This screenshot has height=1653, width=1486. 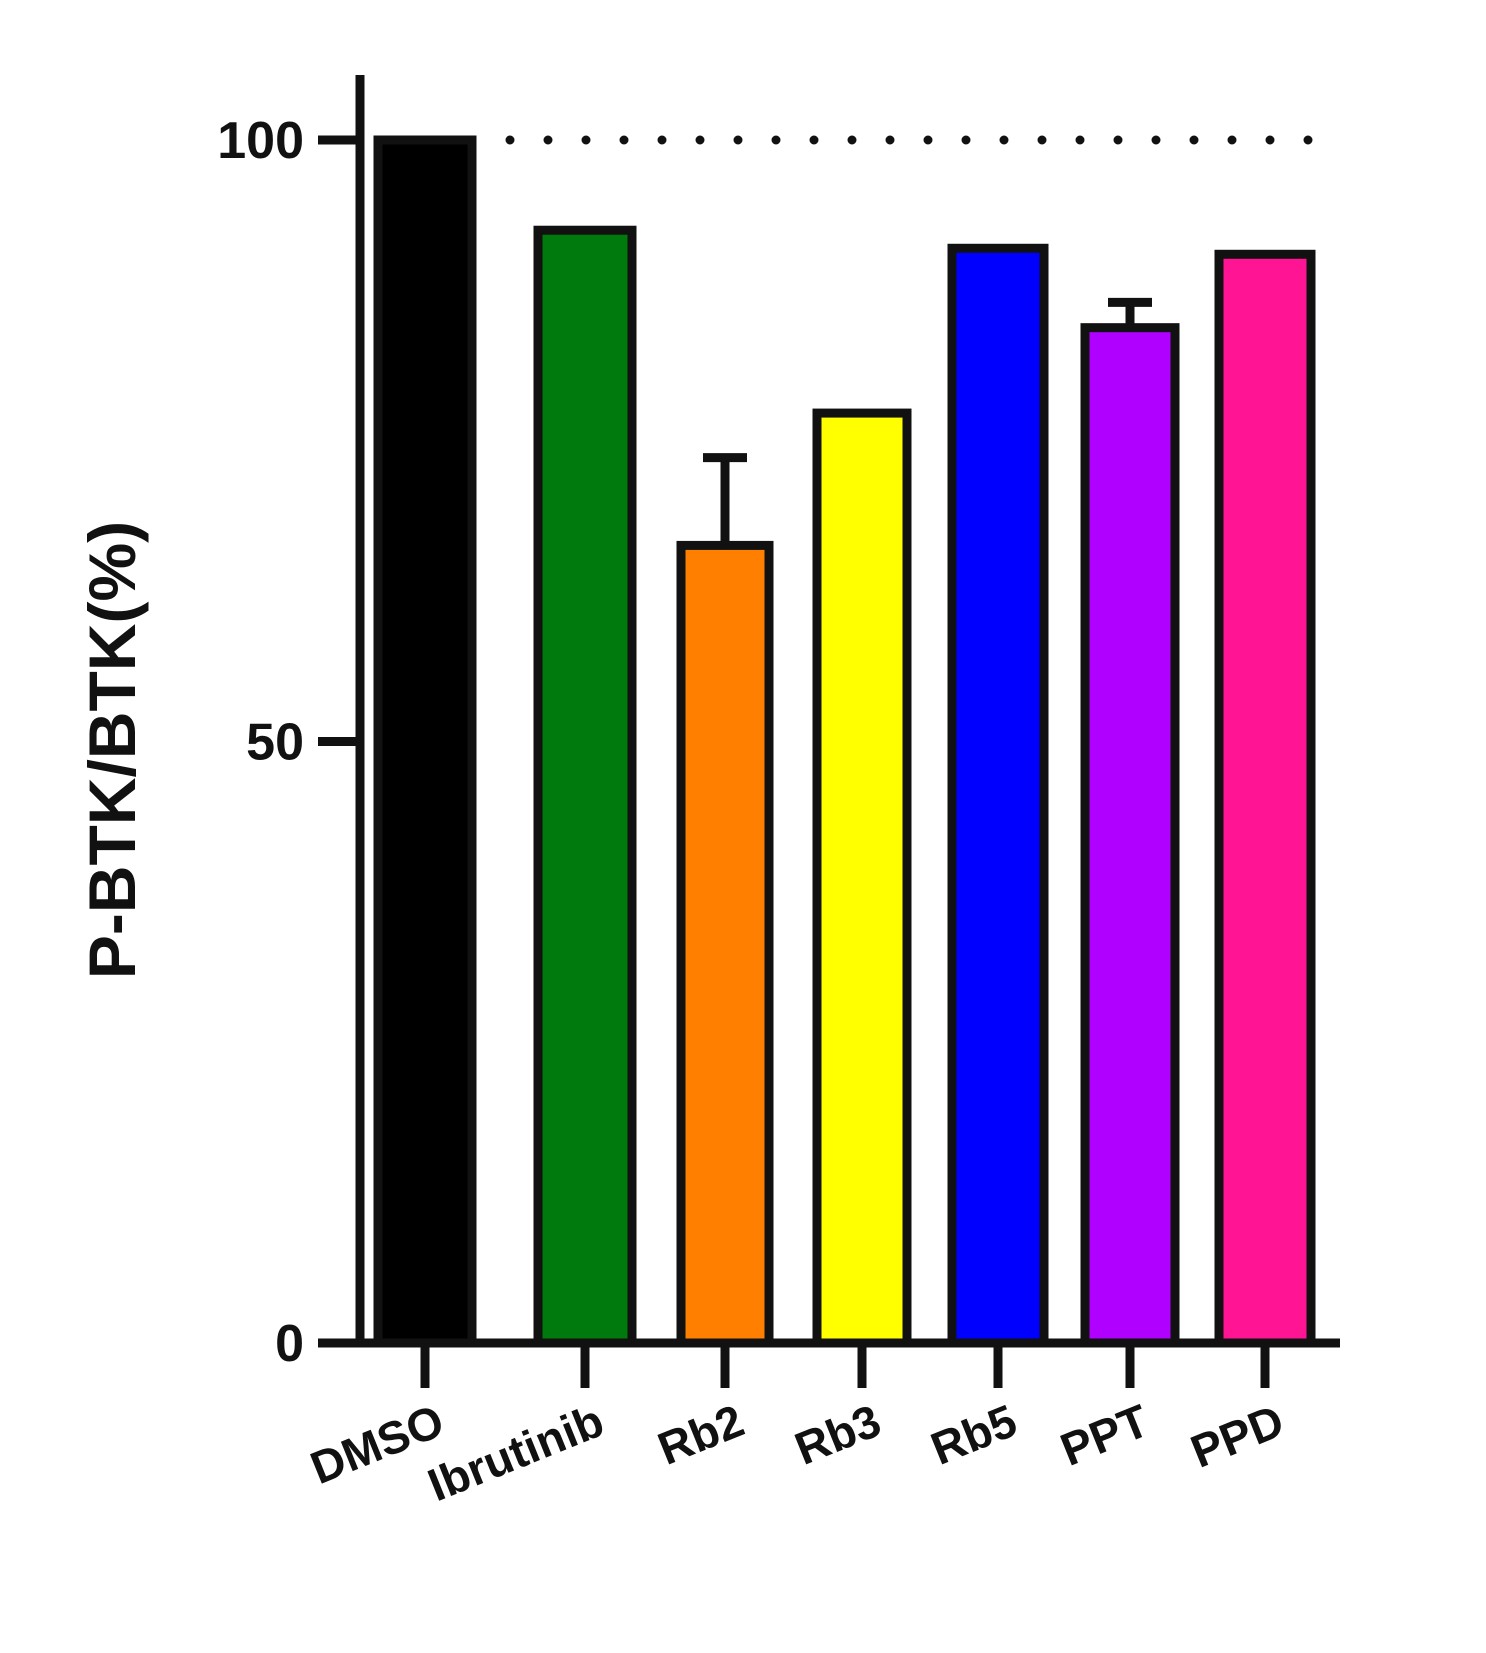 I want to click on bar-rb2, so click(x=725, y=944).